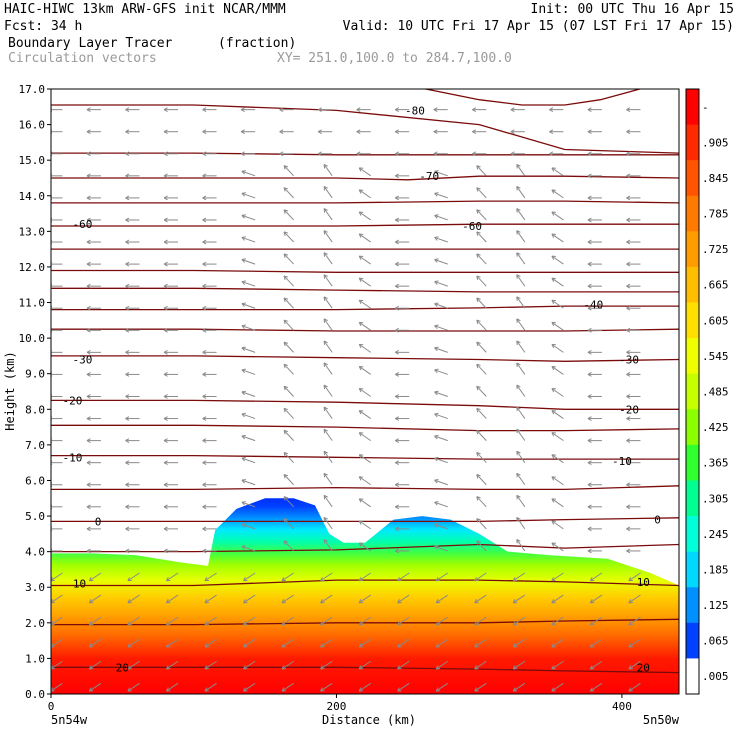  I want to click on y-axis-label: Height (km), so click(10, 390).